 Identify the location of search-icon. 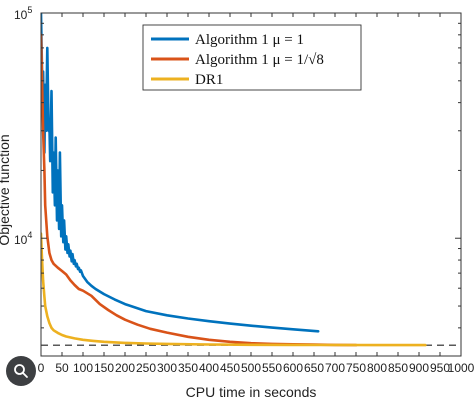
(21, 371).